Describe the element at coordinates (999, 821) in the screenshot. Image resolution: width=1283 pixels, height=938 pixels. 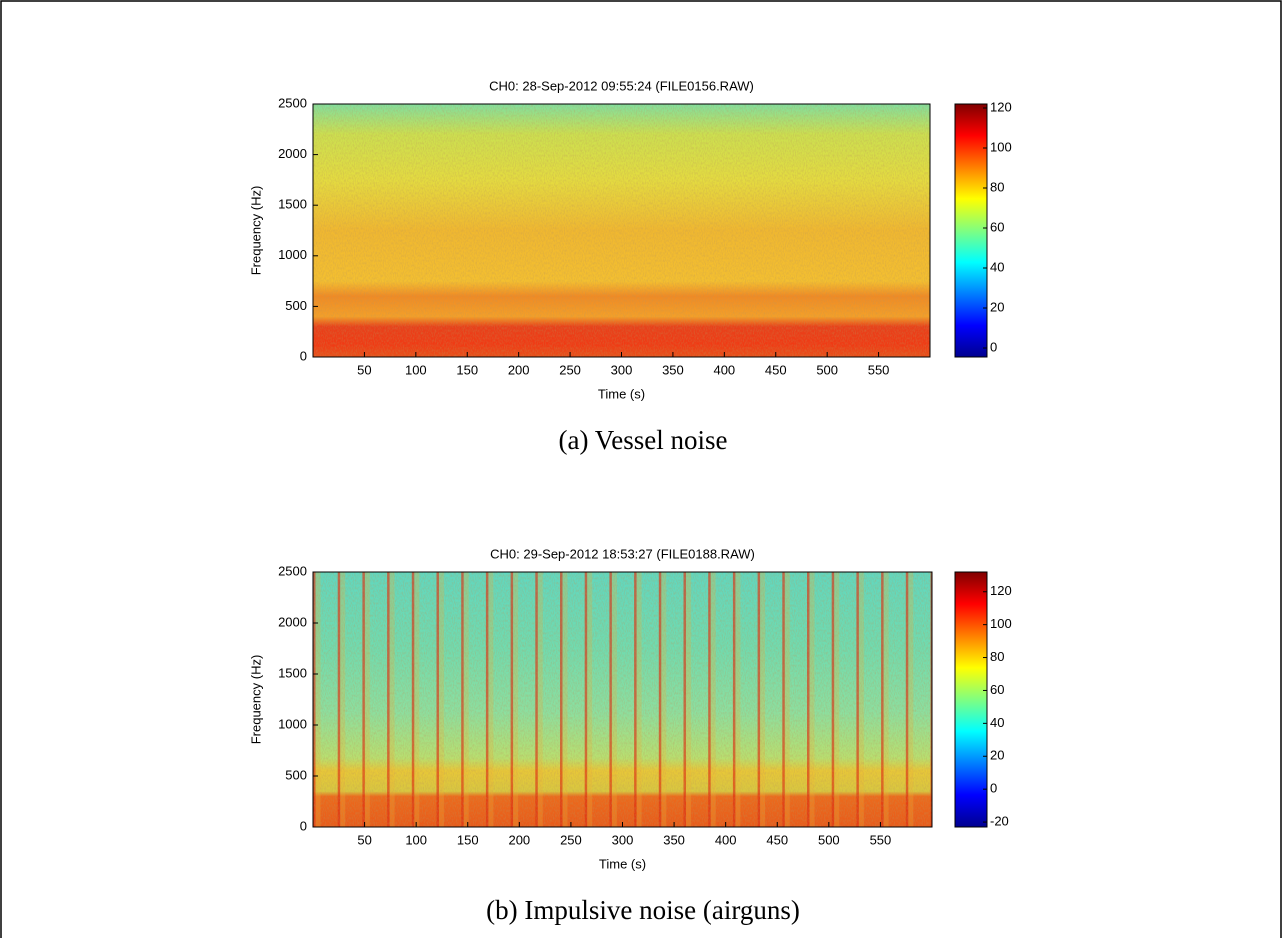
I see `colorbar-tick-label: -20` at that location.